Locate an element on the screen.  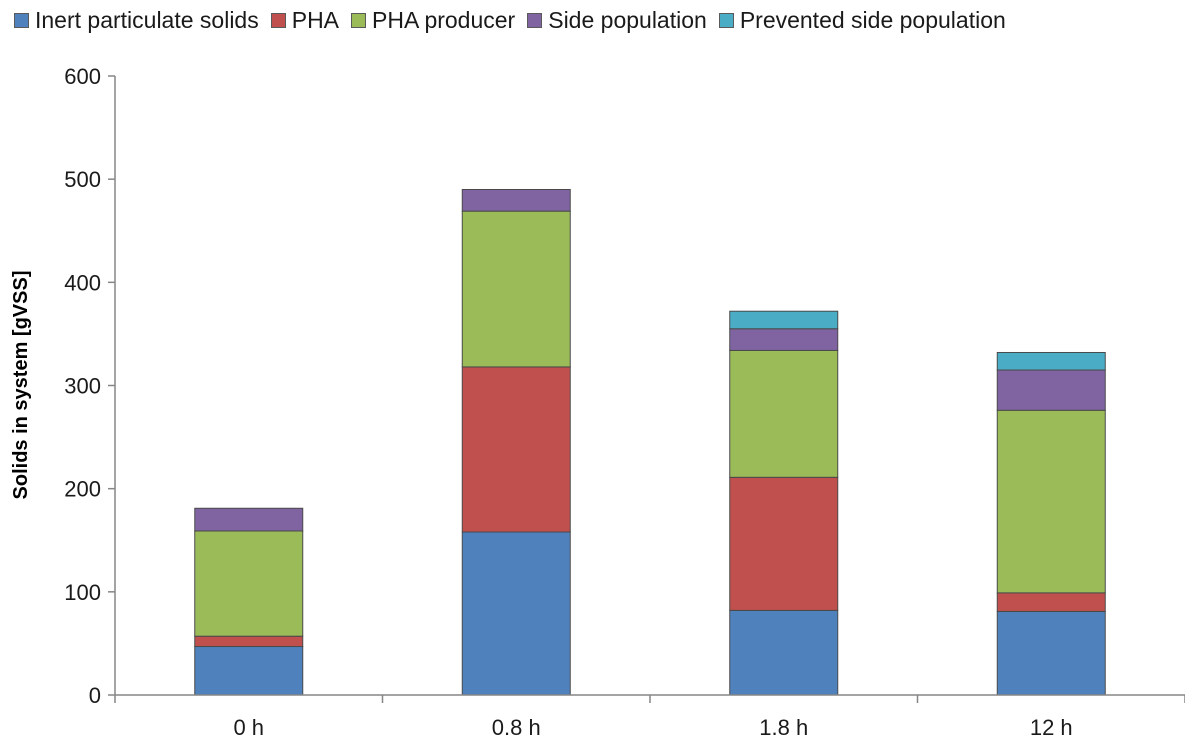
x-tick-label: 12 h is located at coordinates (1051, 727).